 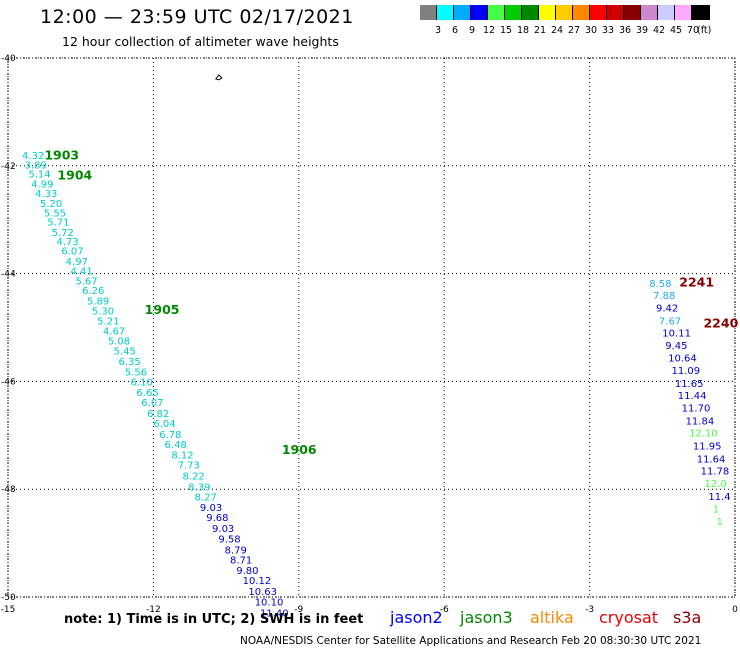 I want to click on swh-value: 9.68, so click(x=217, y=518).